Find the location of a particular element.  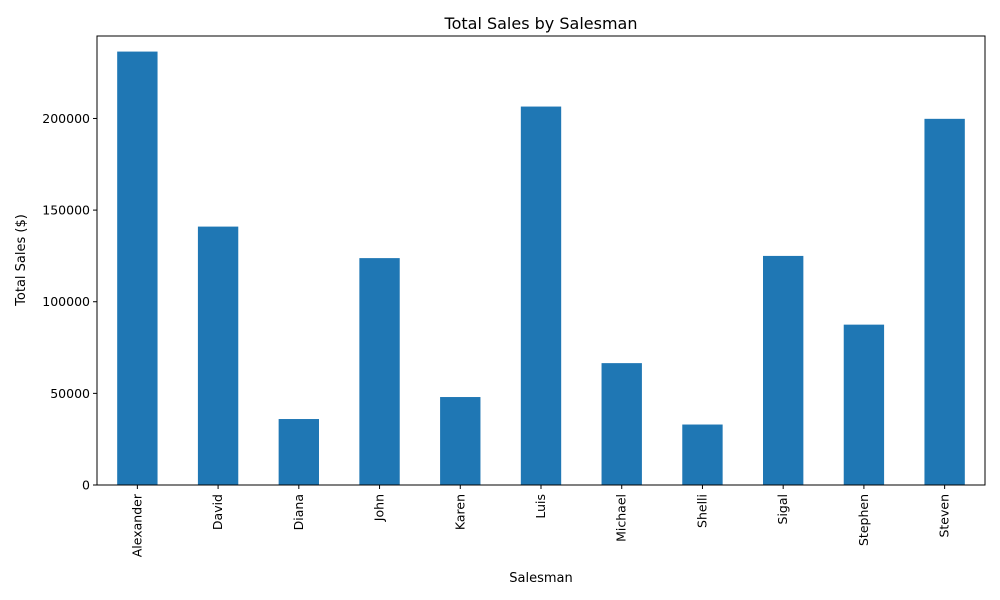

x-axis-label: Salesman is located at coordinates (540, 578).